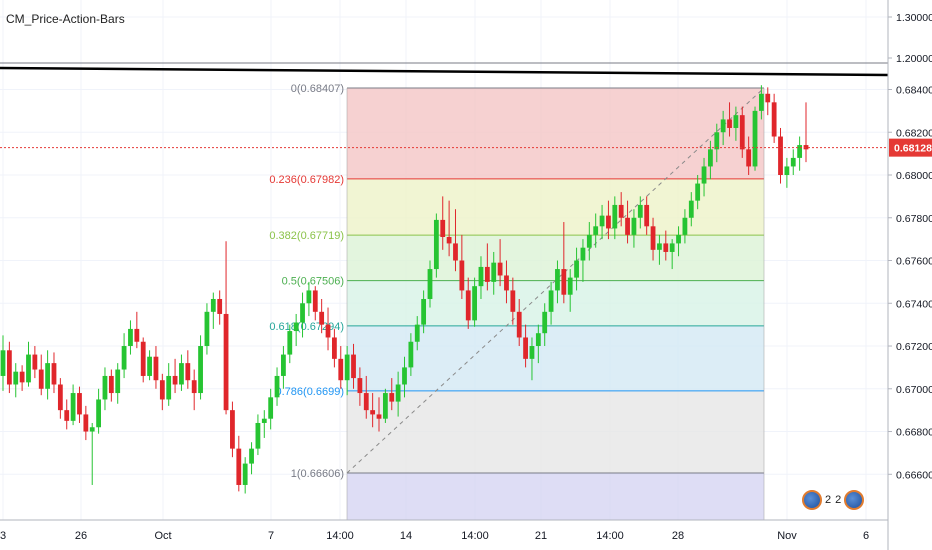 The image size is (932, 550). I want to click on fib-level-label: 0.236(0.67982), so click(306, 180).